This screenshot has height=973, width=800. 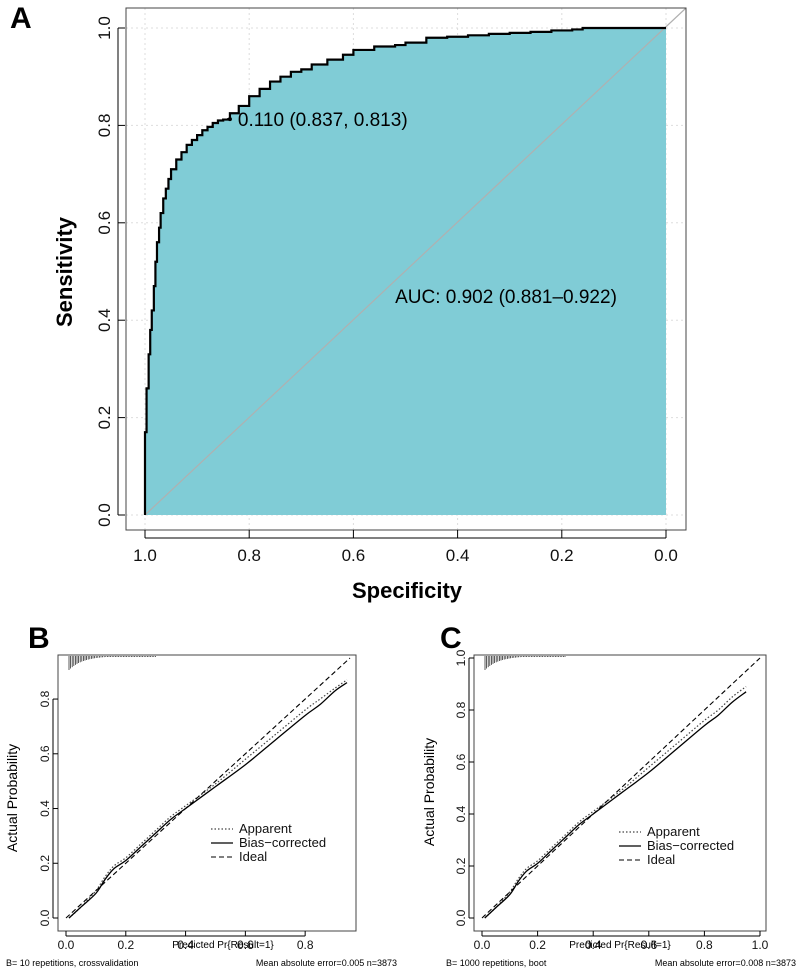 What do you see at coordinates (620, 945) in the screenshot?
I see `panel-c-x-label: Predicted Pr{Result=1}` at bounding box center [620, 945].